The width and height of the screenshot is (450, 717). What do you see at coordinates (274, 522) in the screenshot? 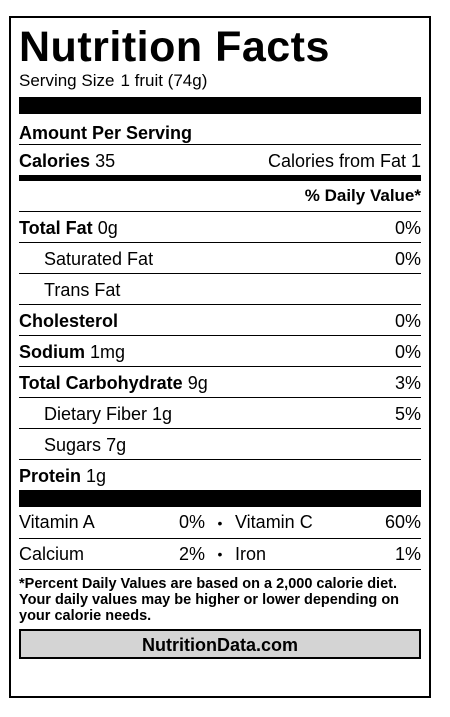
I see `vitamin-name: Vitamin C` at bounding box center [274, 522].